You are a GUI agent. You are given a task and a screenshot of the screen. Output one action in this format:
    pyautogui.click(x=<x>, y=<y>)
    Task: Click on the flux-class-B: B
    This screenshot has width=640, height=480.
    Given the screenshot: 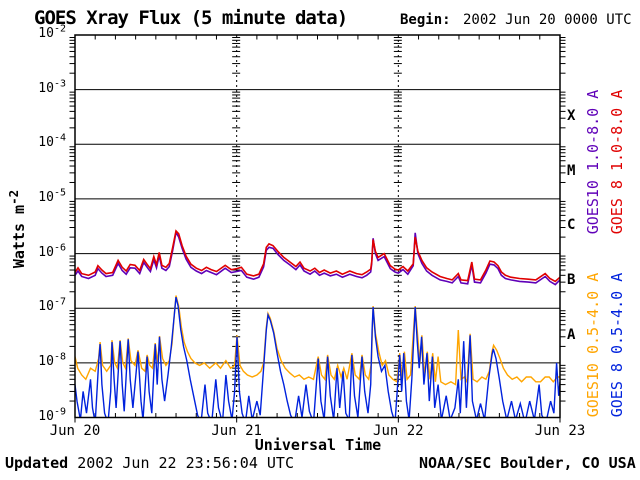 What is the action you would take?
    pyautogui.click(x=571, y=279)
    